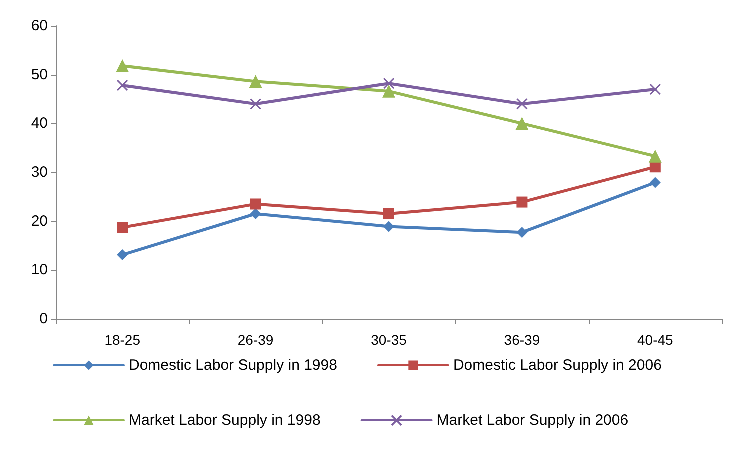 This screenshot has height=449, width=744. I want to click on legend-label: Market Labor Supply in 1998, so click(225, 420).